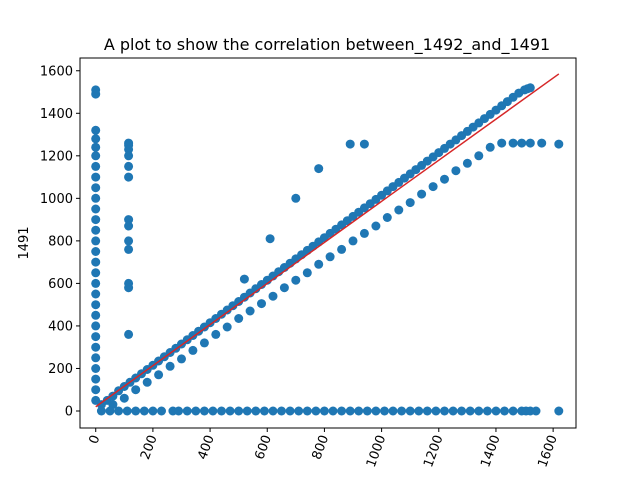  I want to click on x-tick-label: 800, so click(321, 447).